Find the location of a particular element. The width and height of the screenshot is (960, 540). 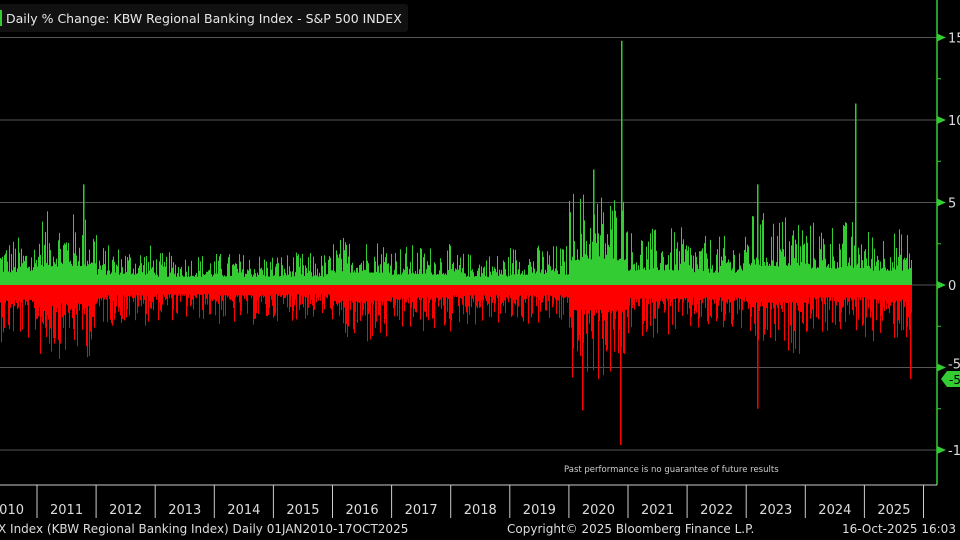

y-tick-arrow is located at coordinates (941, 285).